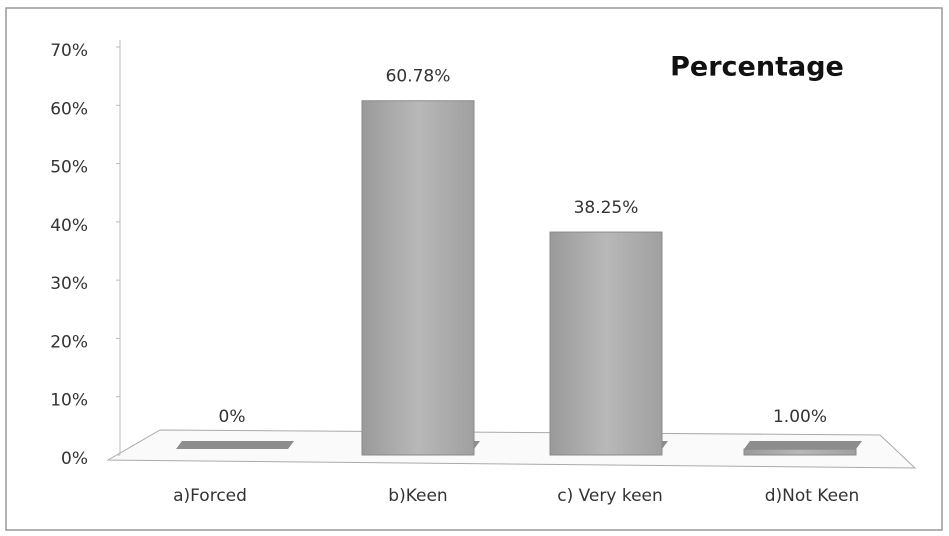 The height and width of the screenshot is (536, 949). What do you see at coordinates (800, 417) in the screenshot?
I see `data-label: 1.00%` at bounding box center [800, 417].